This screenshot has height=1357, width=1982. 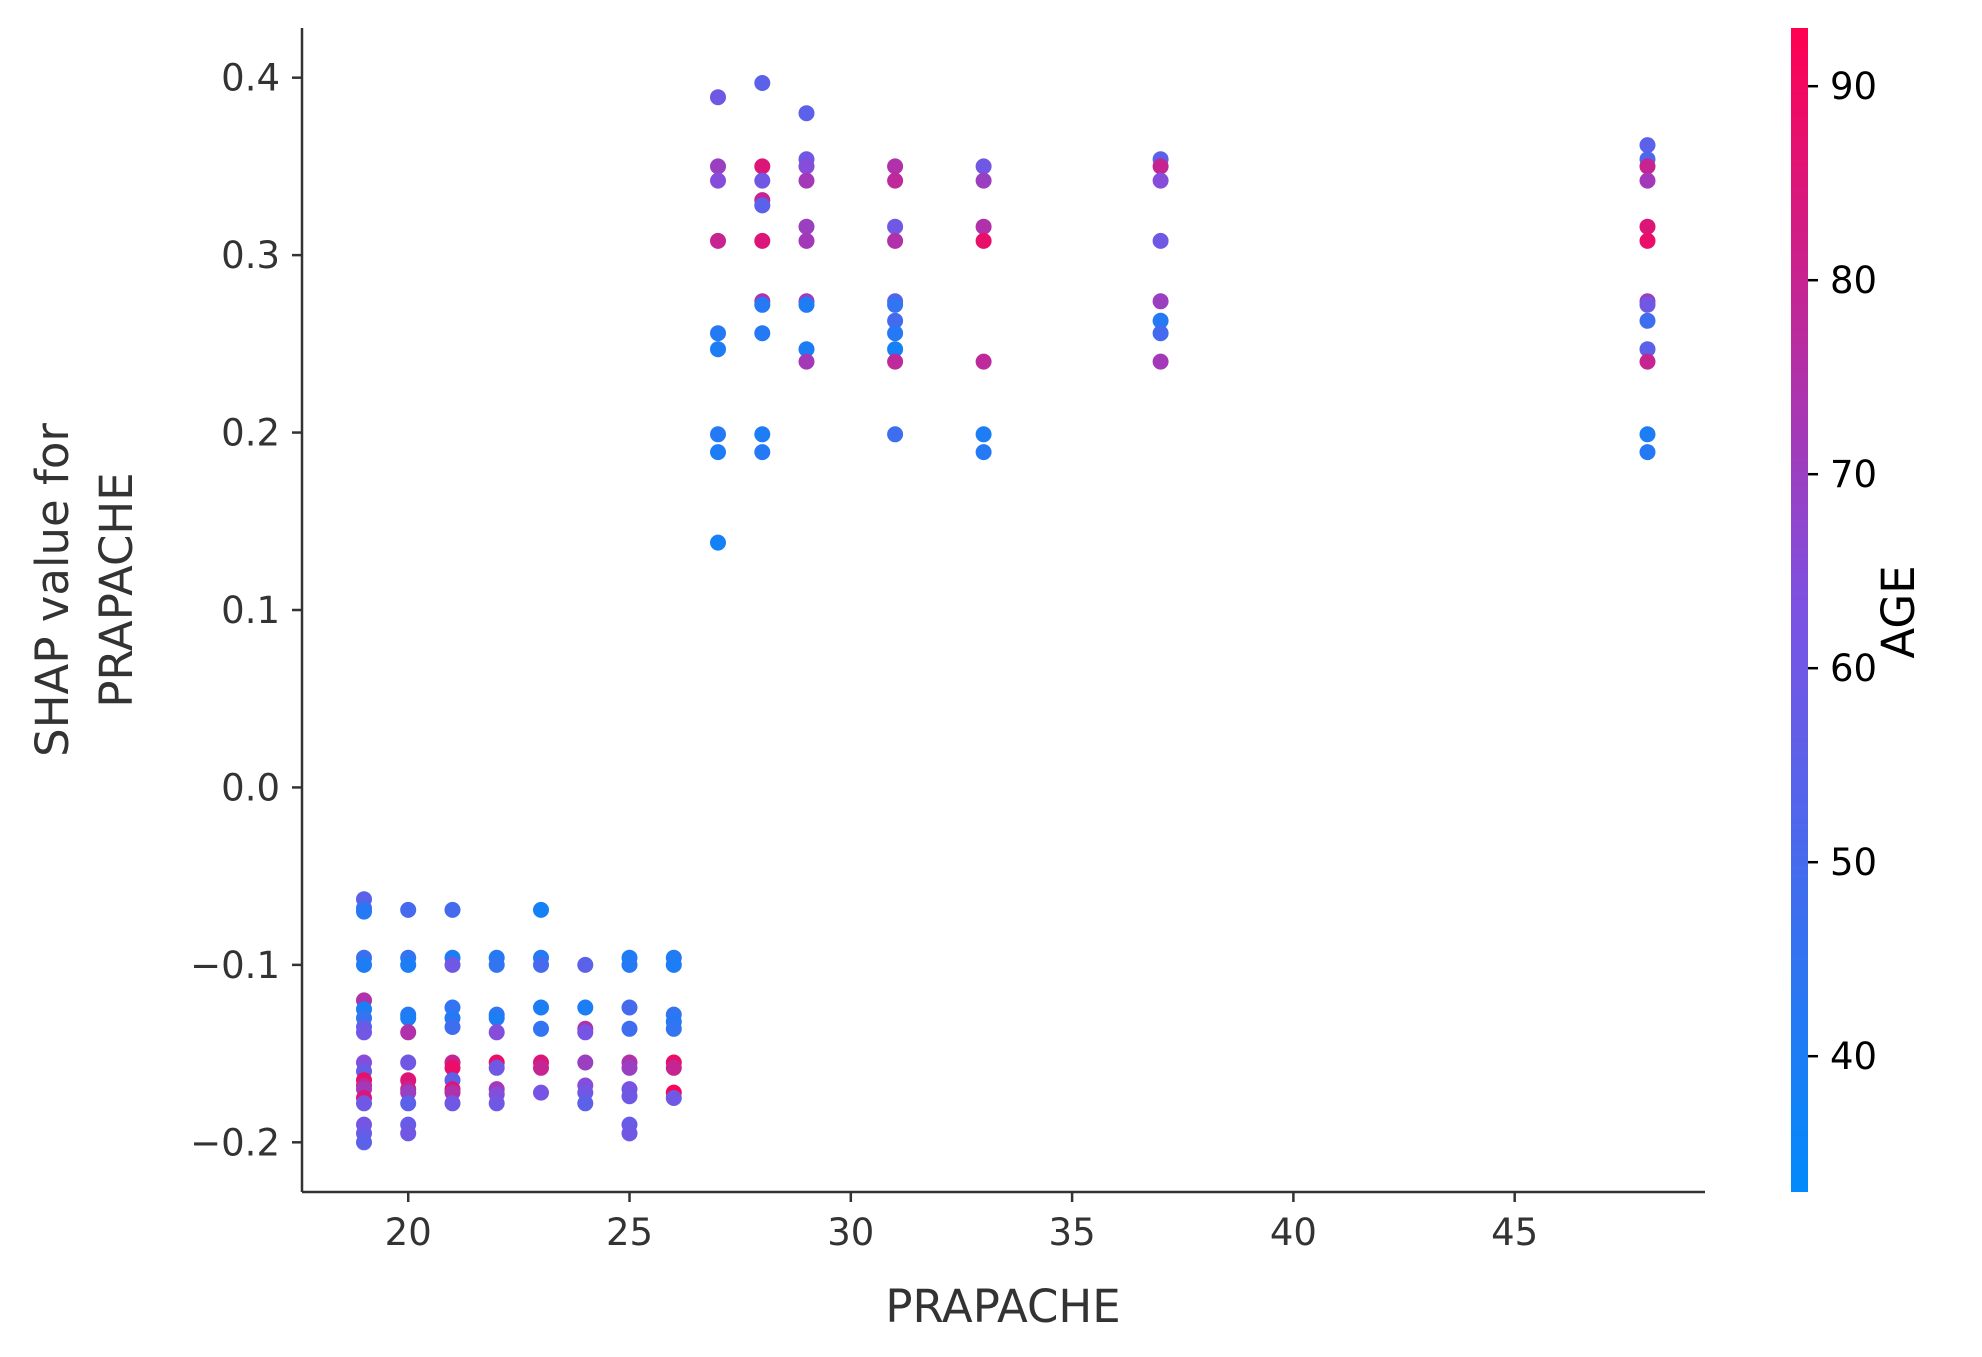 What do you see at coordinates (250, 787) in the screenshot?
I see `y-tick-label: 0.0` at bounding box center [250, 787].